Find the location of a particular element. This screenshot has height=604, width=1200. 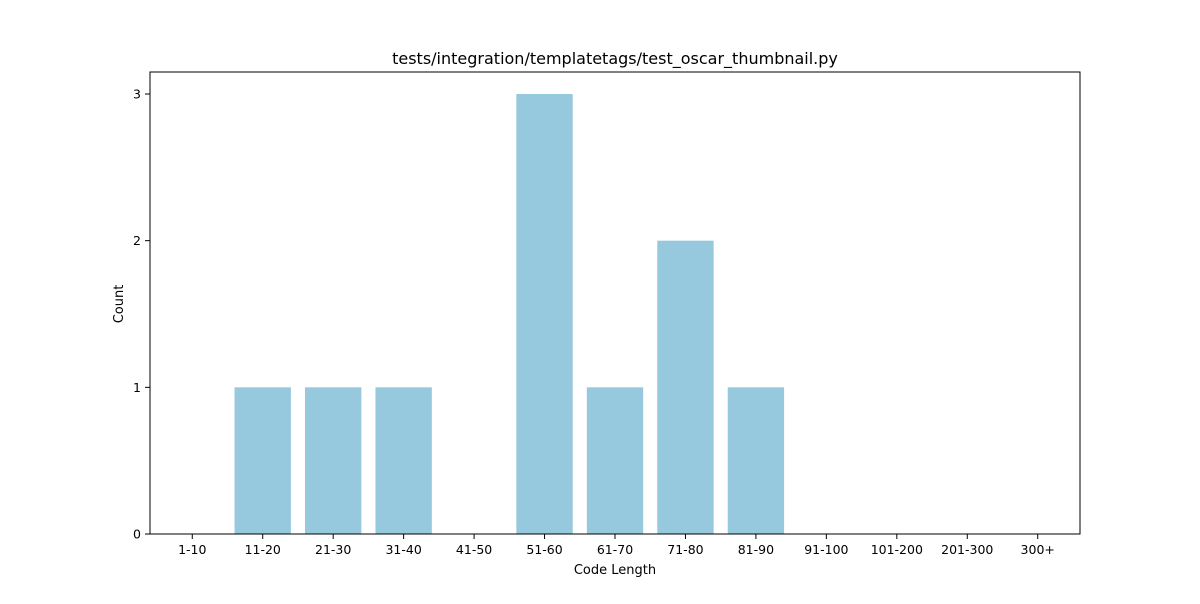

x-tick-label: 21-30 is located at coordinates (333, 549).